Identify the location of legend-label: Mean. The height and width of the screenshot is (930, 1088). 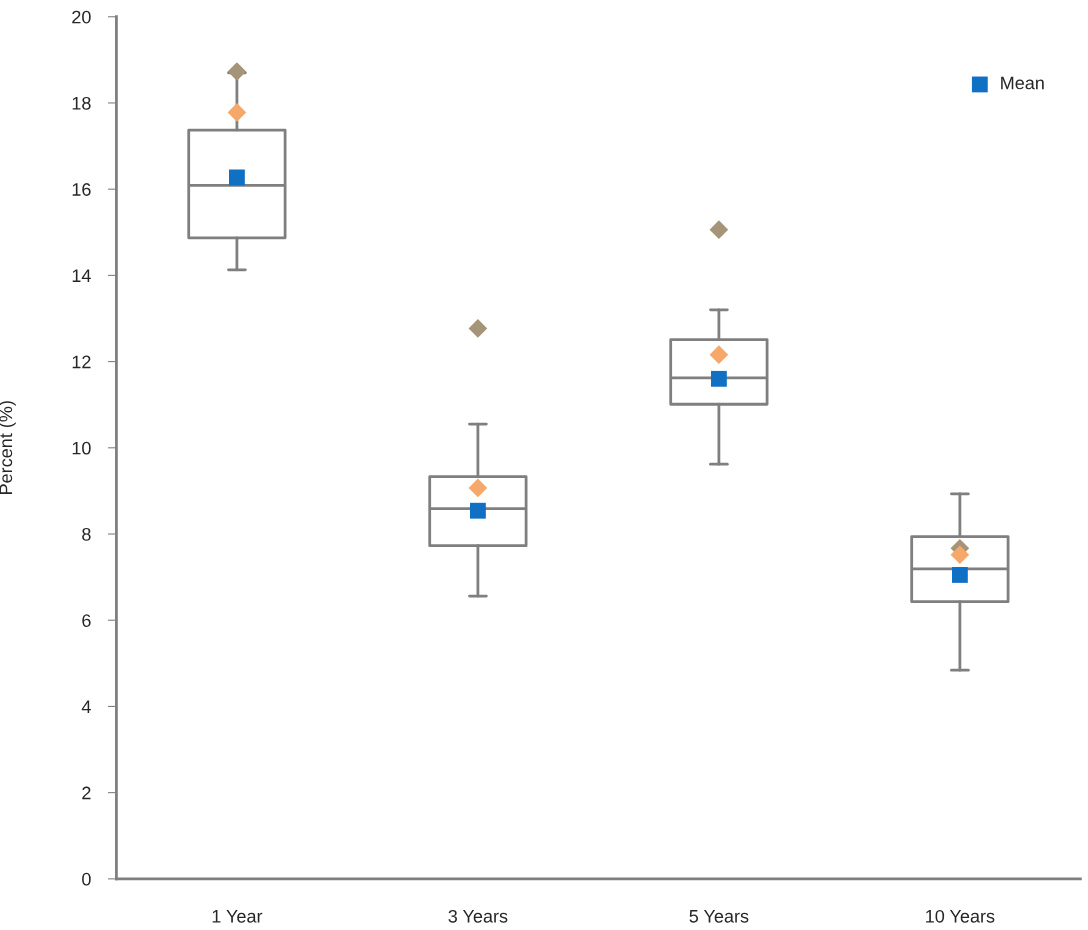
(1022, 83).